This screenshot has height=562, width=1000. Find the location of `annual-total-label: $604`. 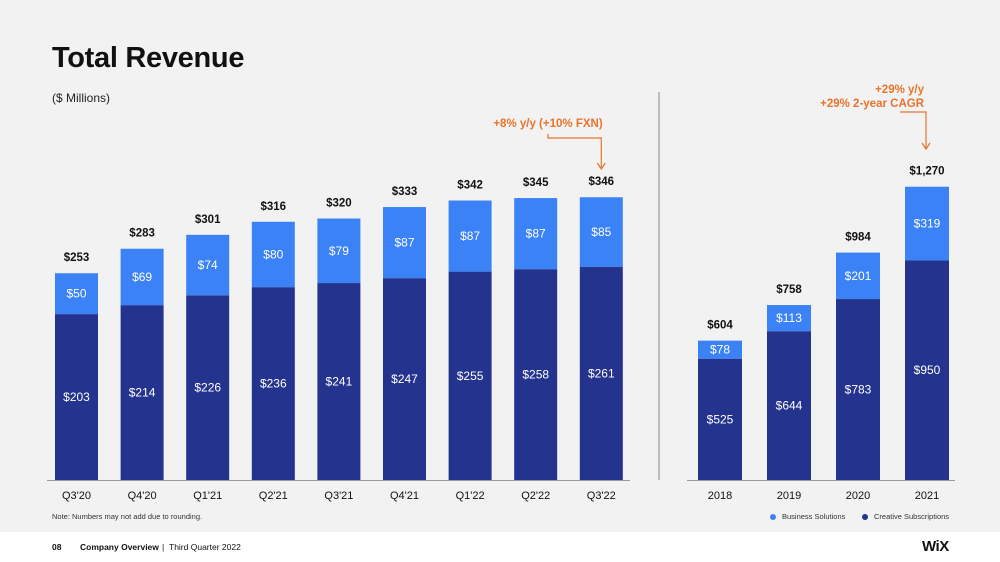

annual-total-label: $604 is located at coordinates (720, 326).